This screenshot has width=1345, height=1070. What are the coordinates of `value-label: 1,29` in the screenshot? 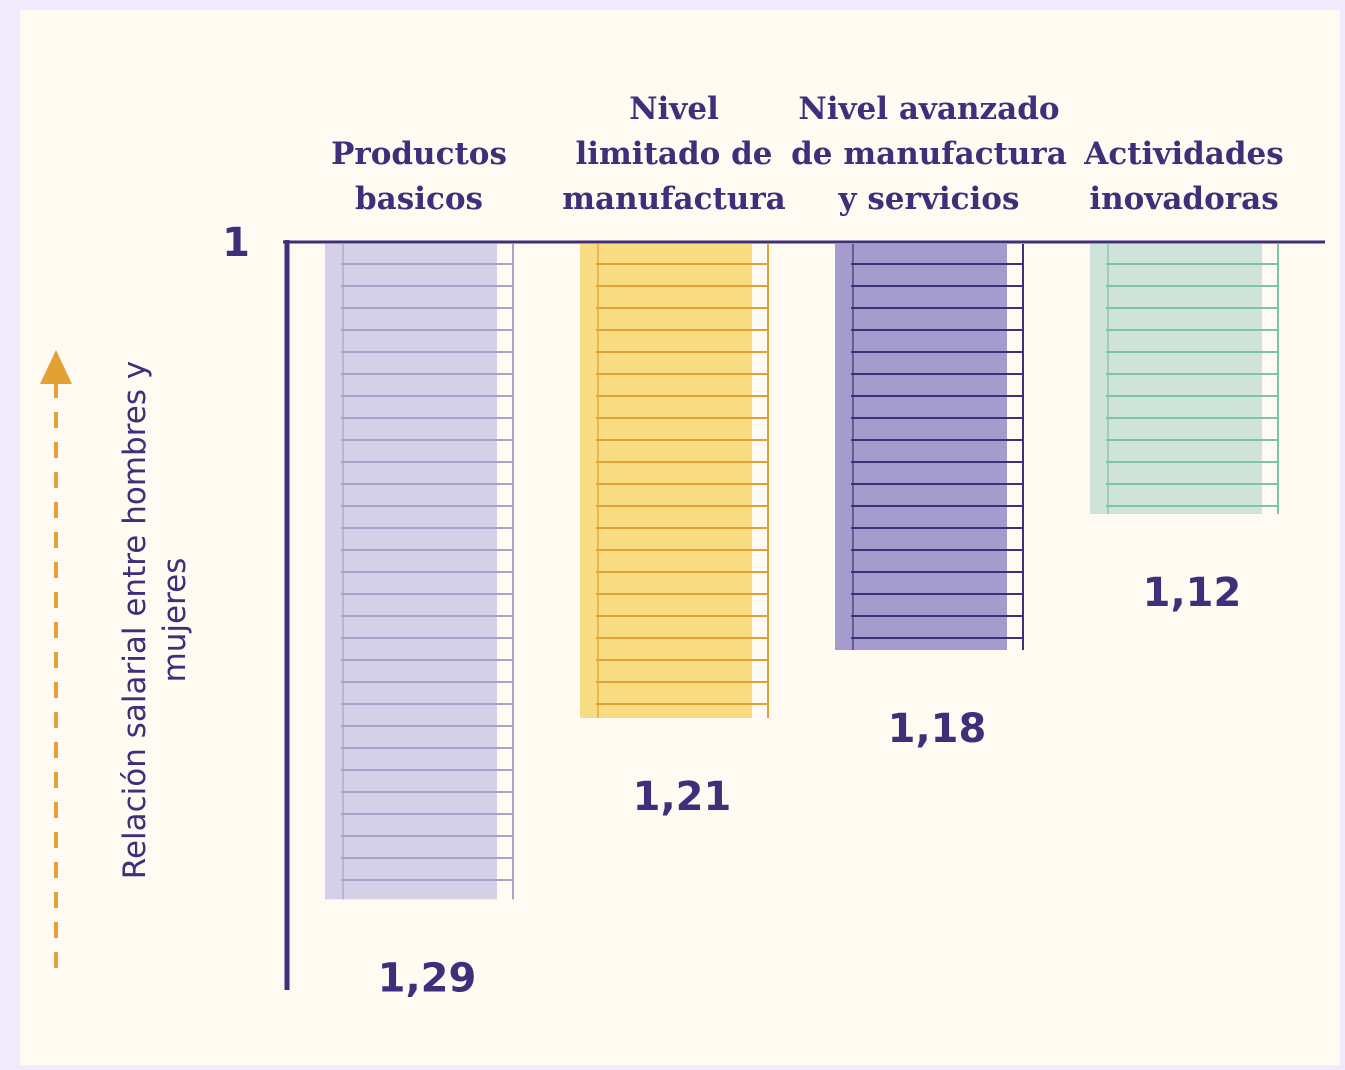 It's located at (427, 978).